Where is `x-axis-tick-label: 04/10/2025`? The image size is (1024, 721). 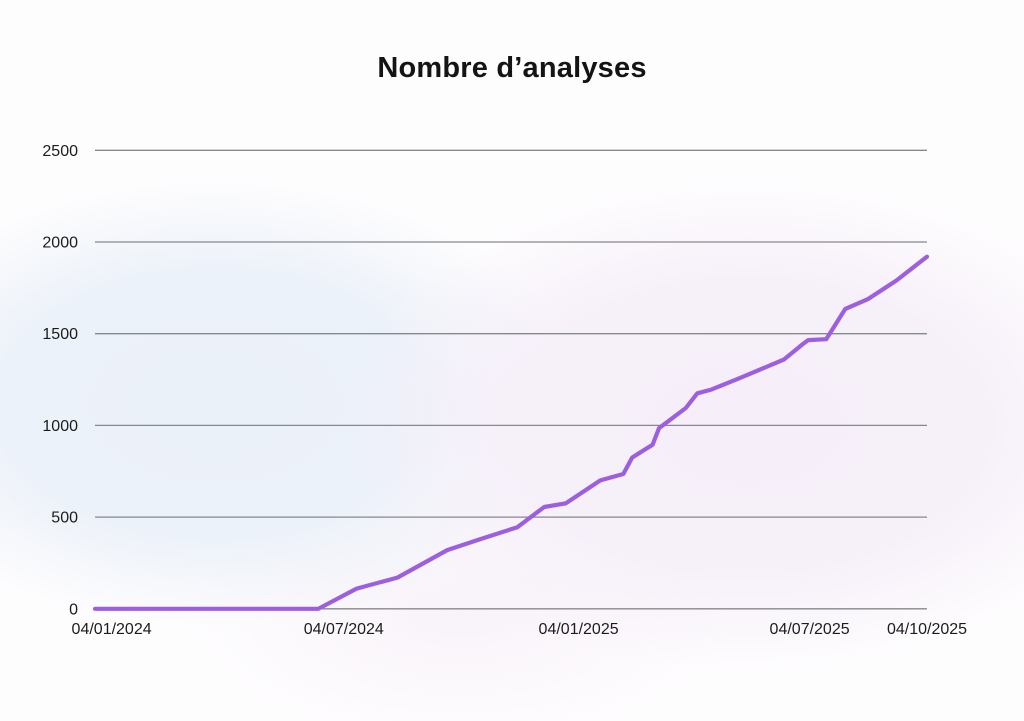 x-axis-tick-label: 04/10/2025 is located at coordinates (927, 629).